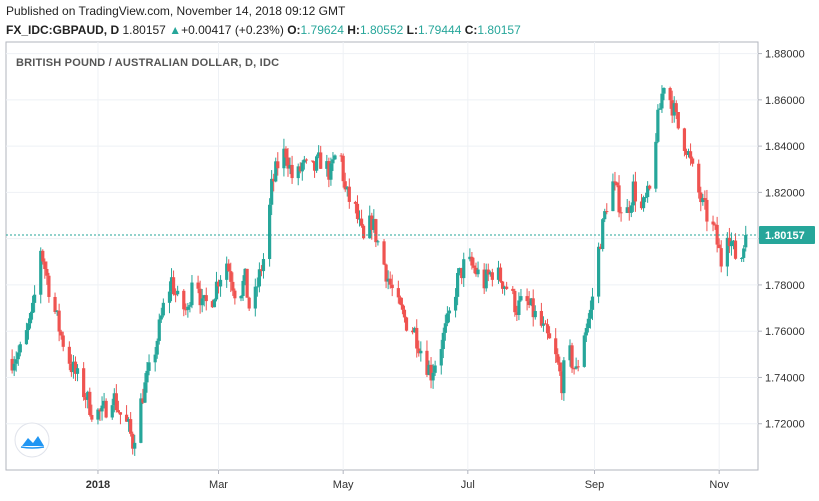 This screenshot has width=819, height=501. I want to click on high-label: H:, so click(353, 30).